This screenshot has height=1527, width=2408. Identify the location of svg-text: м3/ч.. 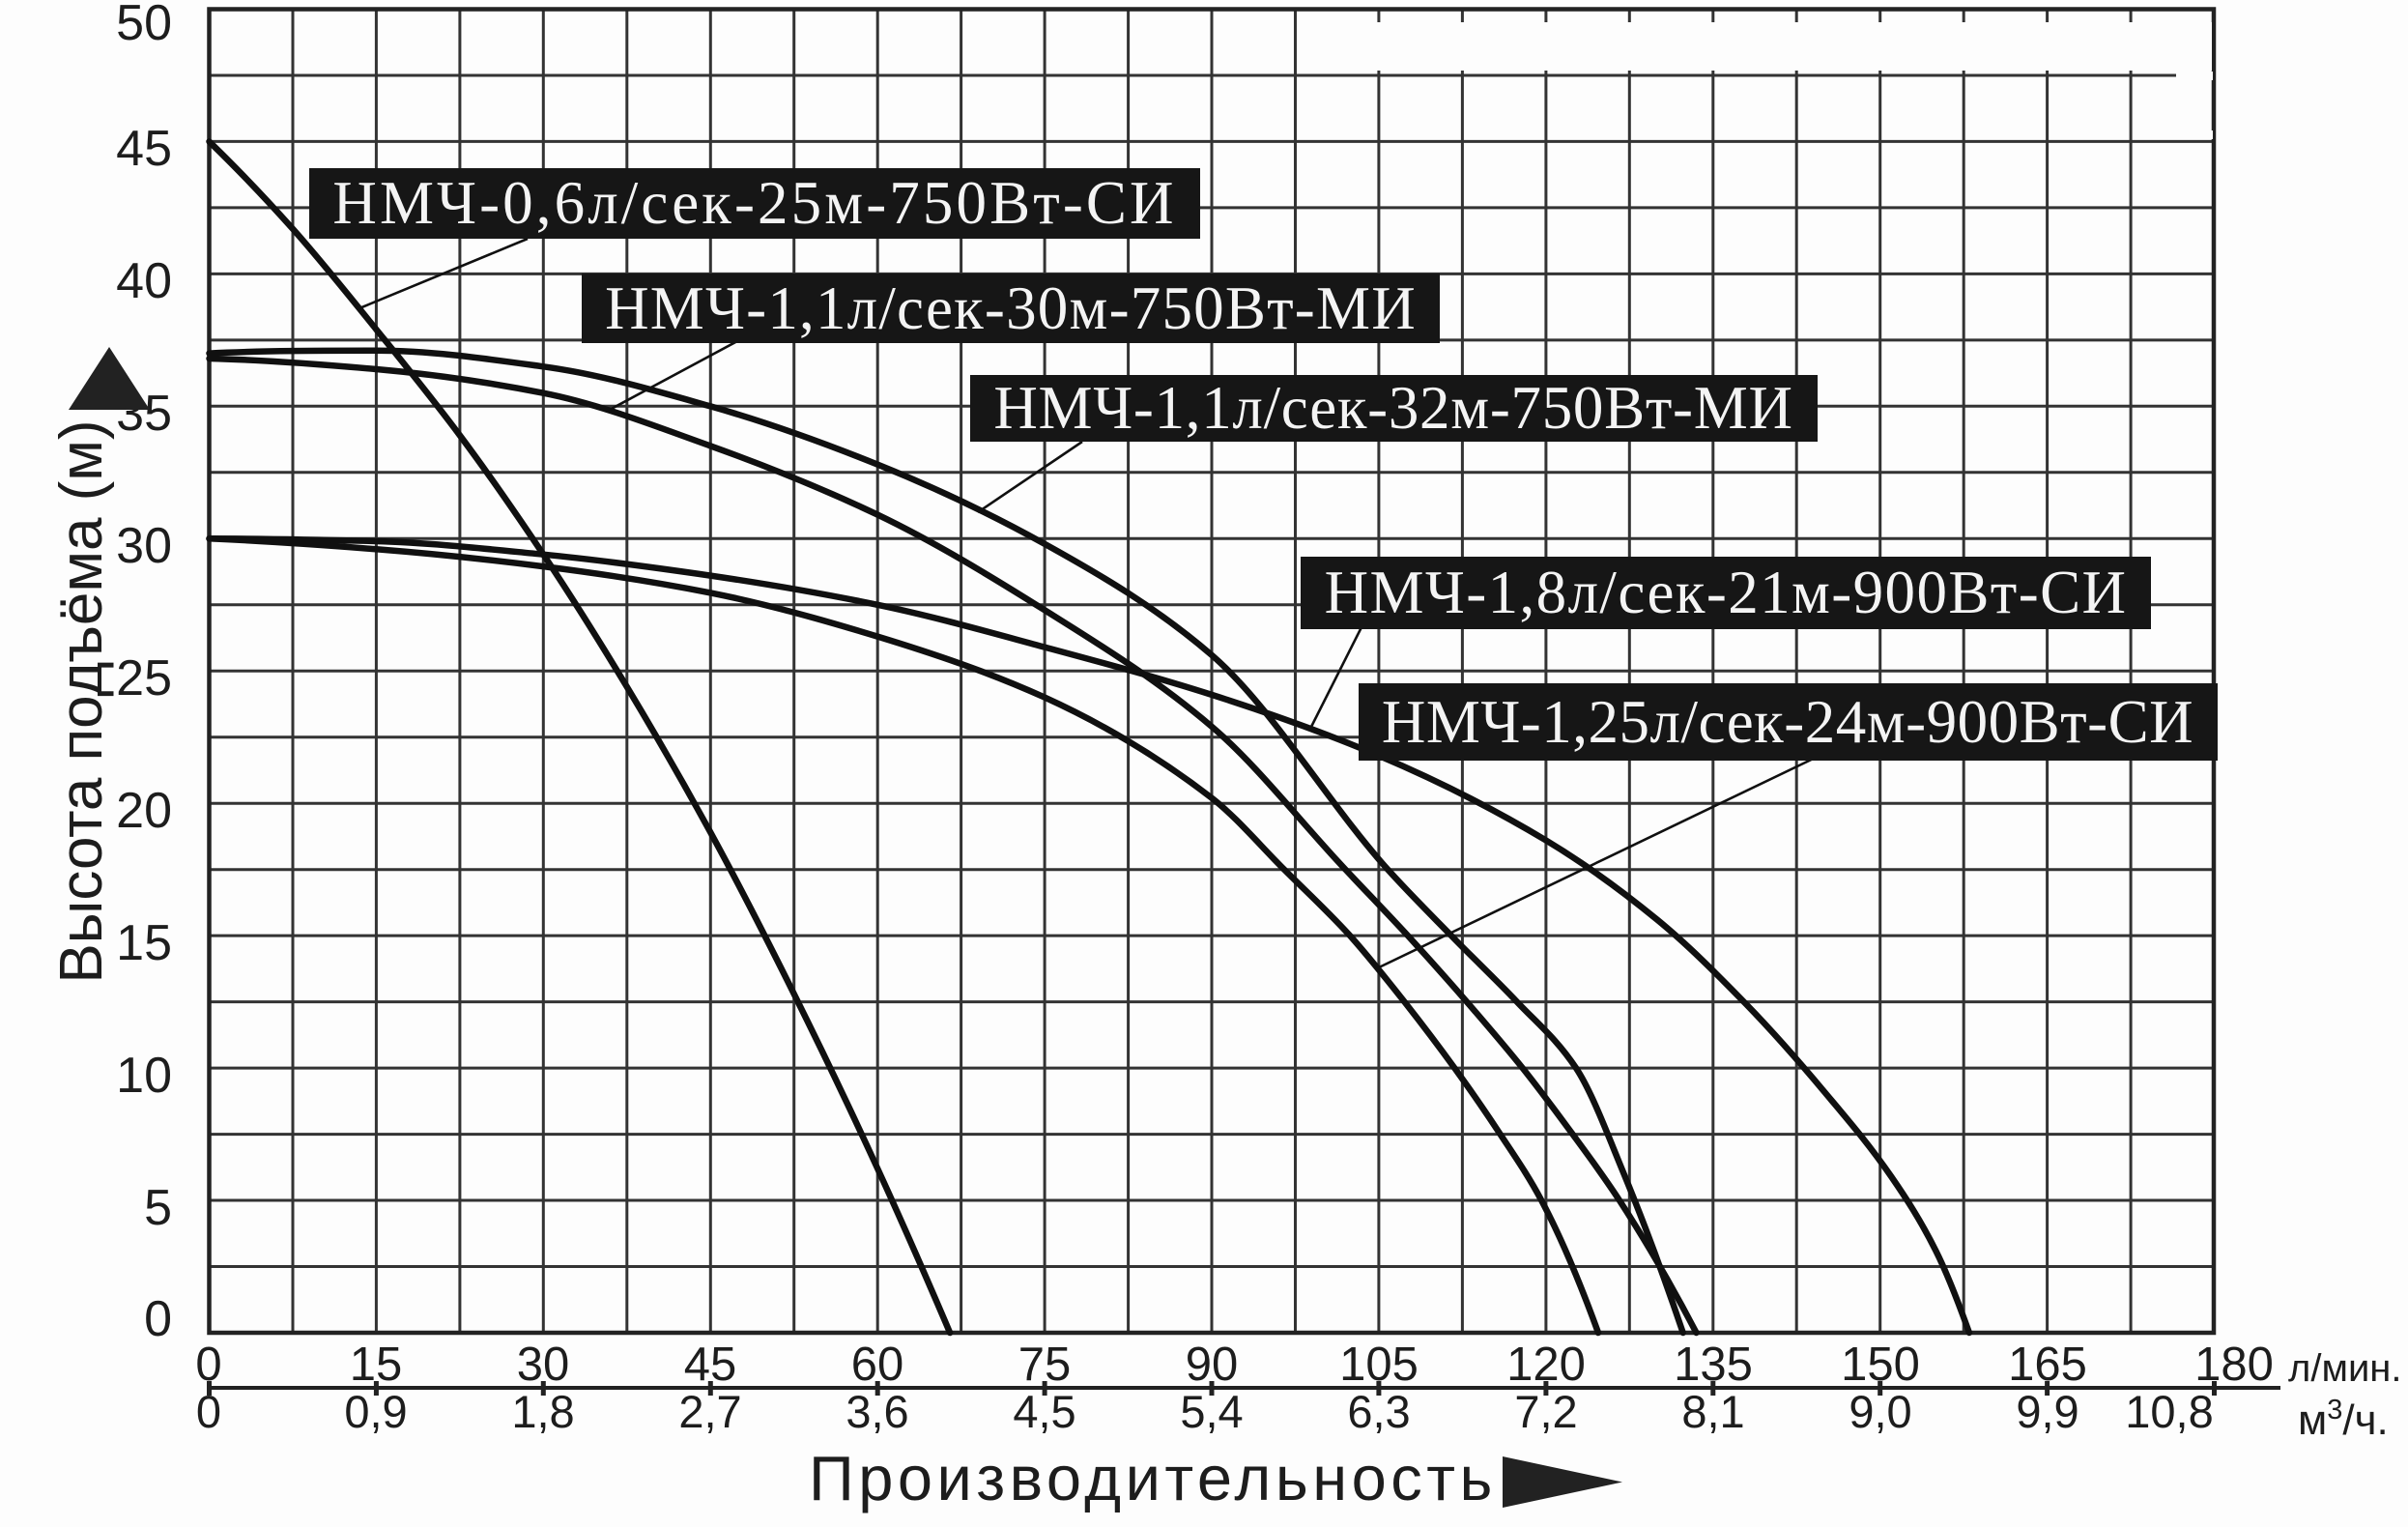
(2343, 1419).